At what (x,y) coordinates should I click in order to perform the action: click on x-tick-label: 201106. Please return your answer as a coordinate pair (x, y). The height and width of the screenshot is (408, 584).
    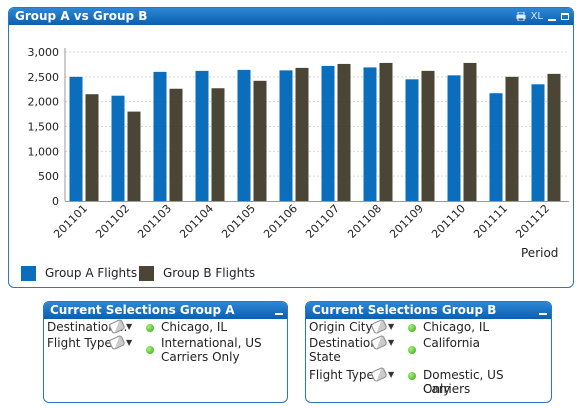
    Looking at the image, I should click on (280, 221).